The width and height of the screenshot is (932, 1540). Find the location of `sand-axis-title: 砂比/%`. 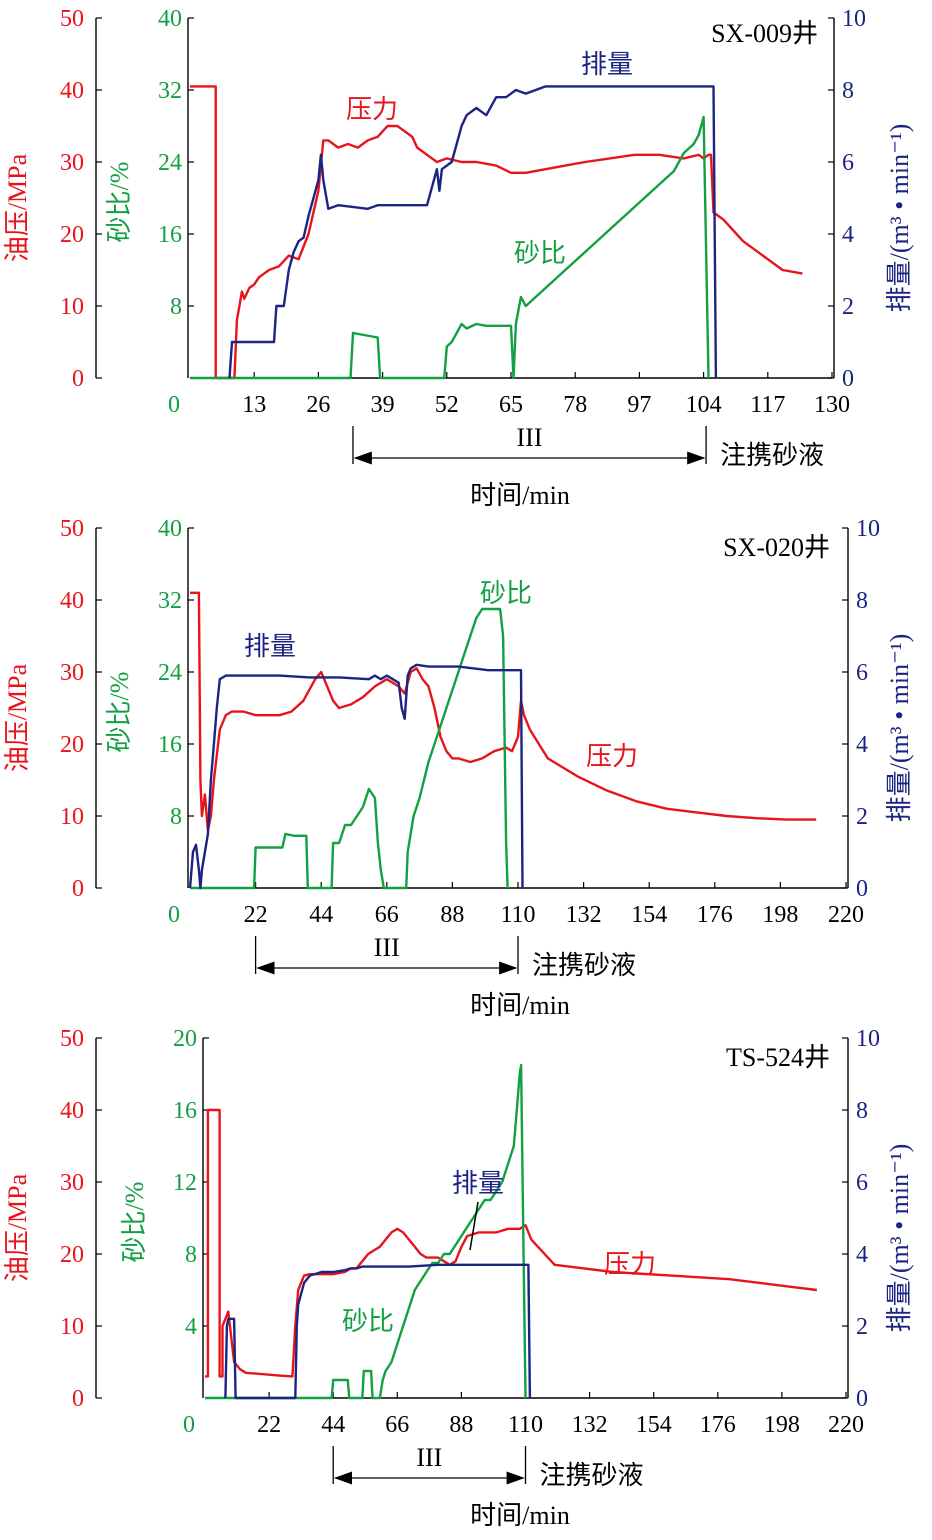

sand-axis-title: 砂比/% is located at coordinates (134, 1222).